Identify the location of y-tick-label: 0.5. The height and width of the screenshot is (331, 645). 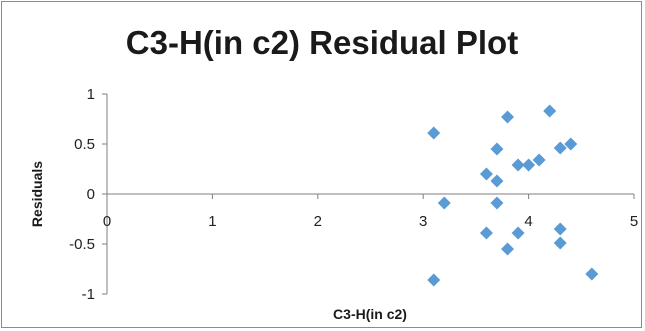
(84, 144).